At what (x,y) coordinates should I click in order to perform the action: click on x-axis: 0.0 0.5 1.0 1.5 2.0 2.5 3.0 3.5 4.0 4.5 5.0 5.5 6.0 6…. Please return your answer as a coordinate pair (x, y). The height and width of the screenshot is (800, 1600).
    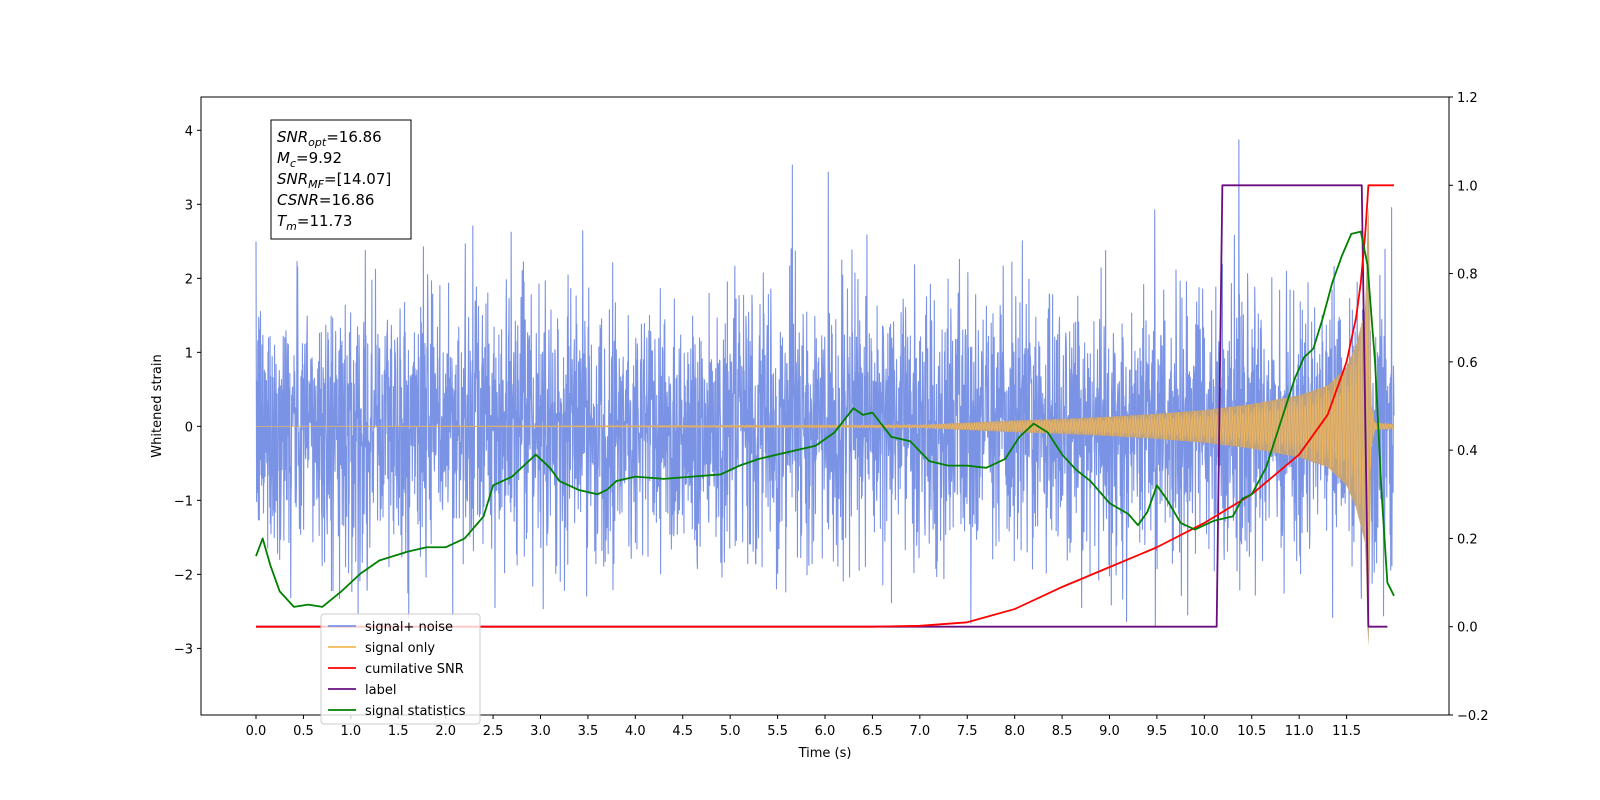
    Looking at the image, I should click on (803, 727).